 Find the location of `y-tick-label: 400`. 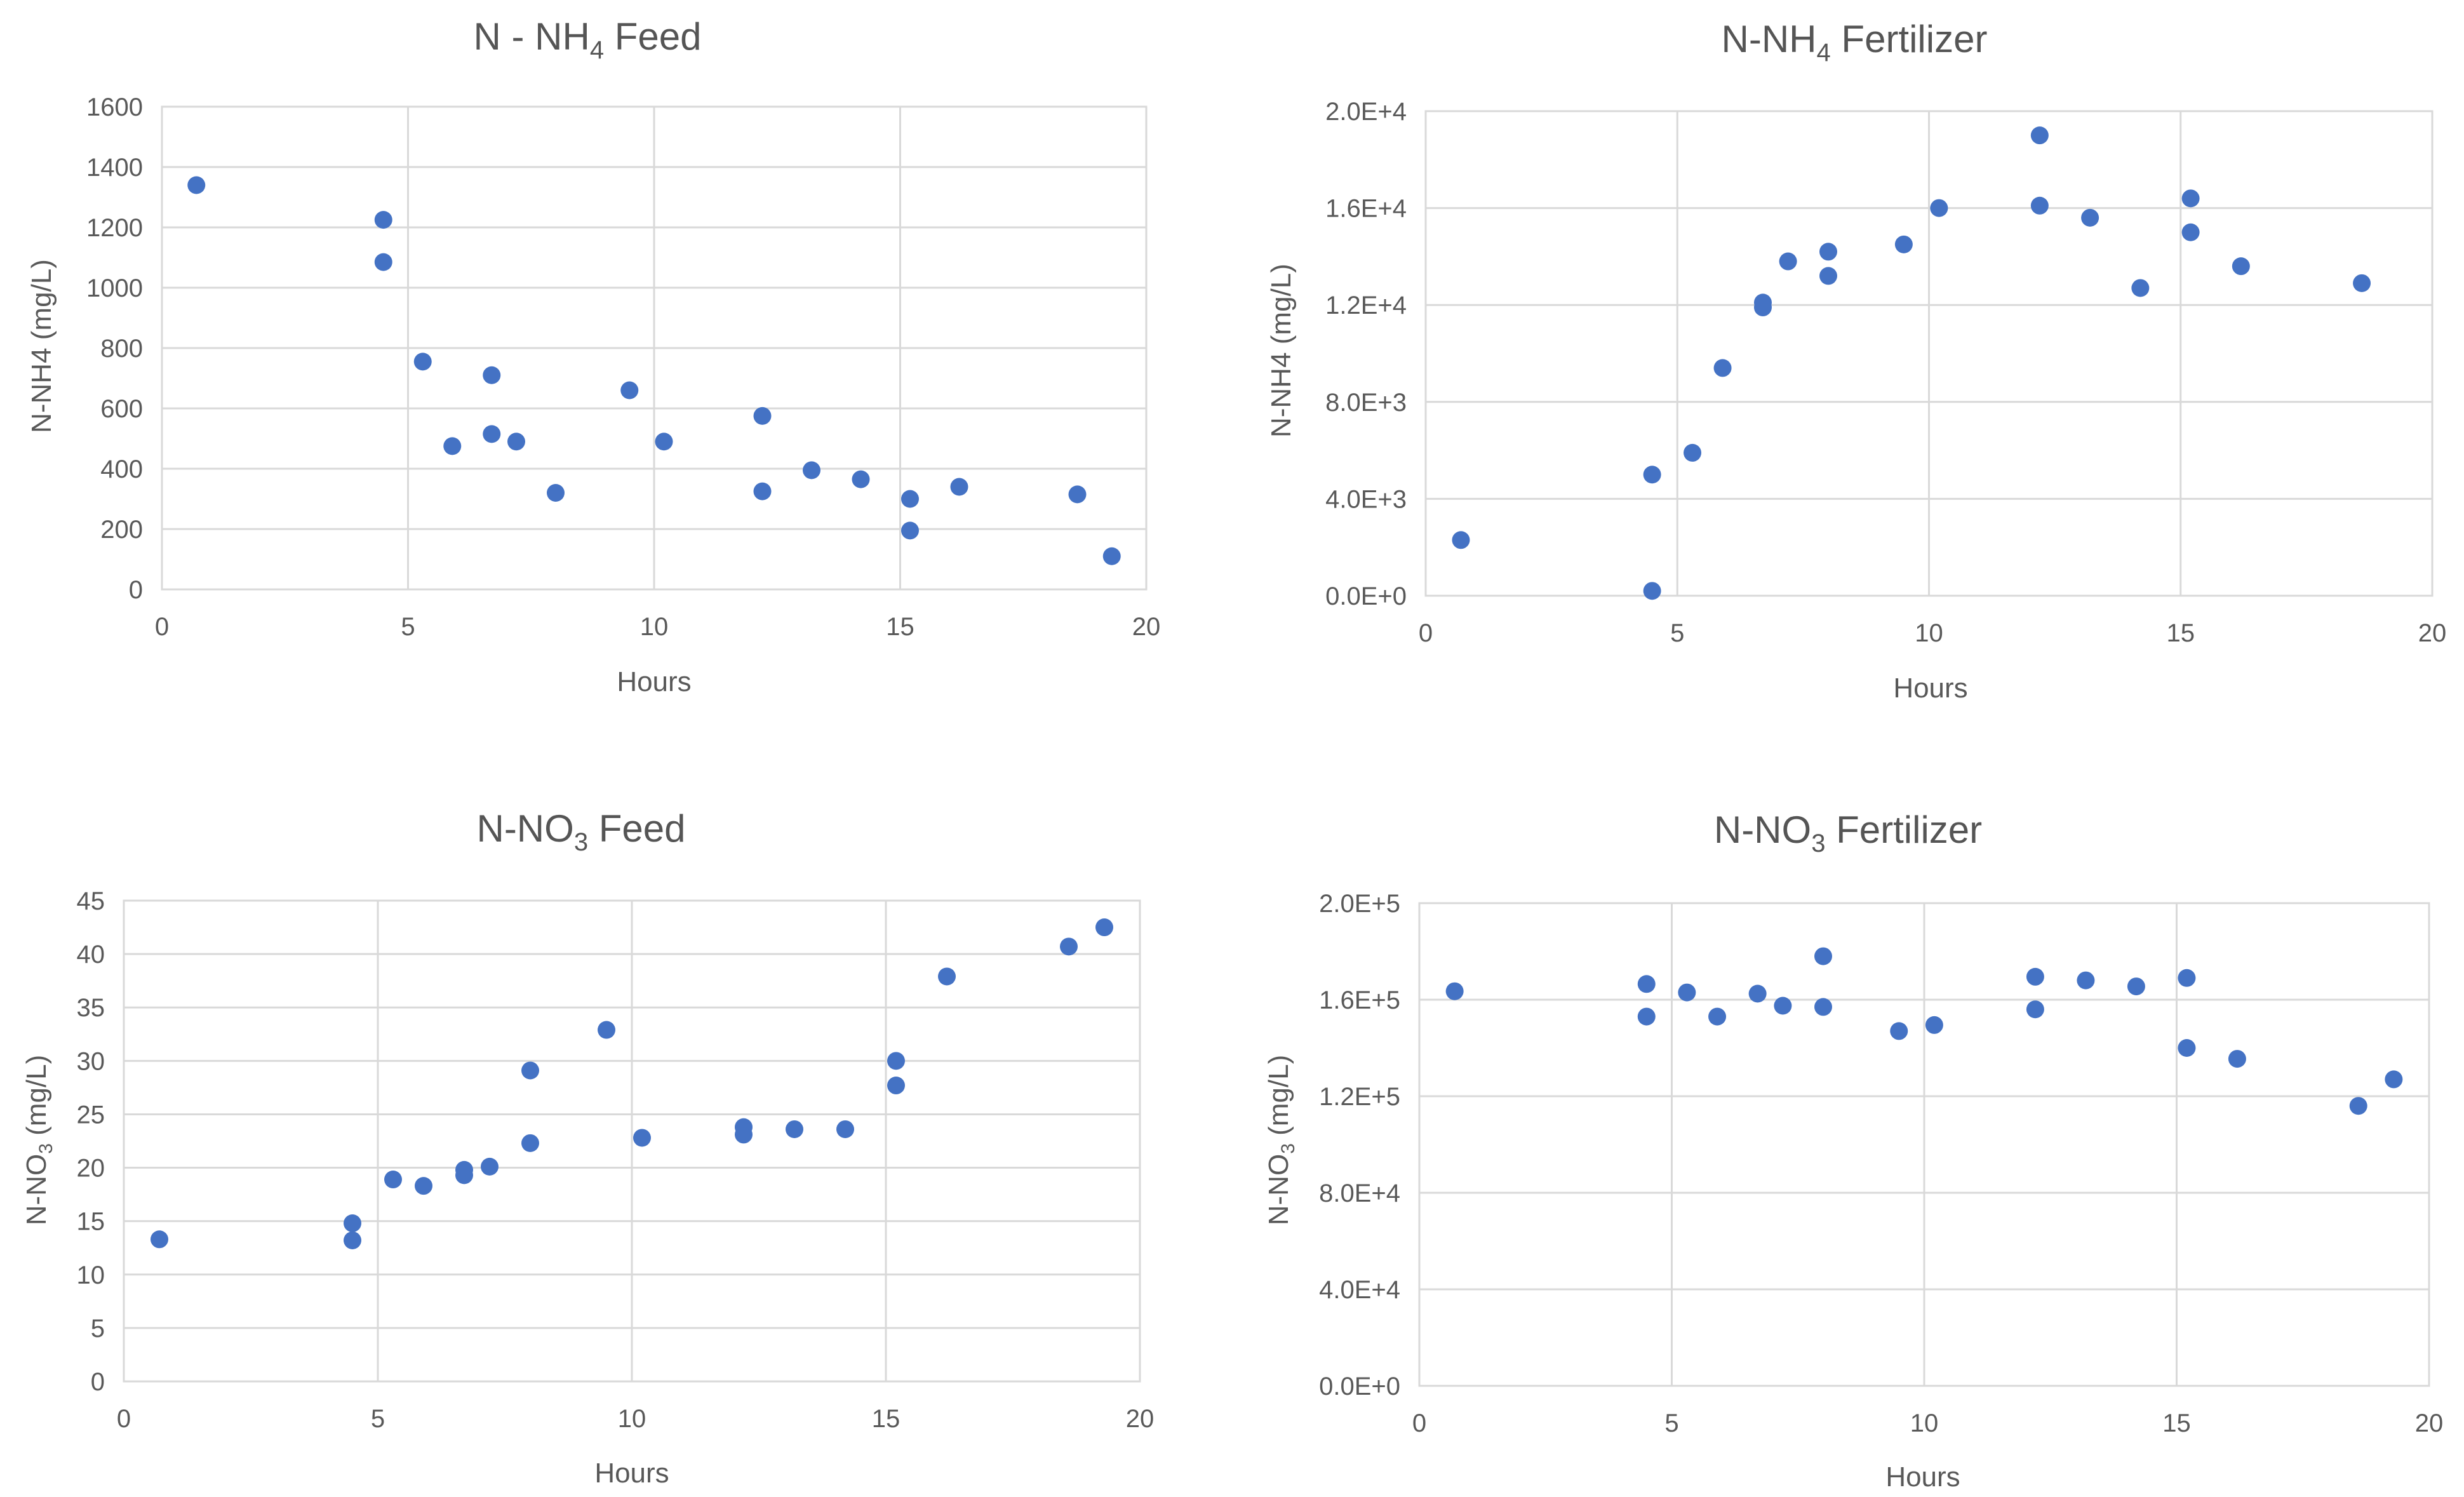

y-tick-label: 400 is located at coordinates (121, 469).